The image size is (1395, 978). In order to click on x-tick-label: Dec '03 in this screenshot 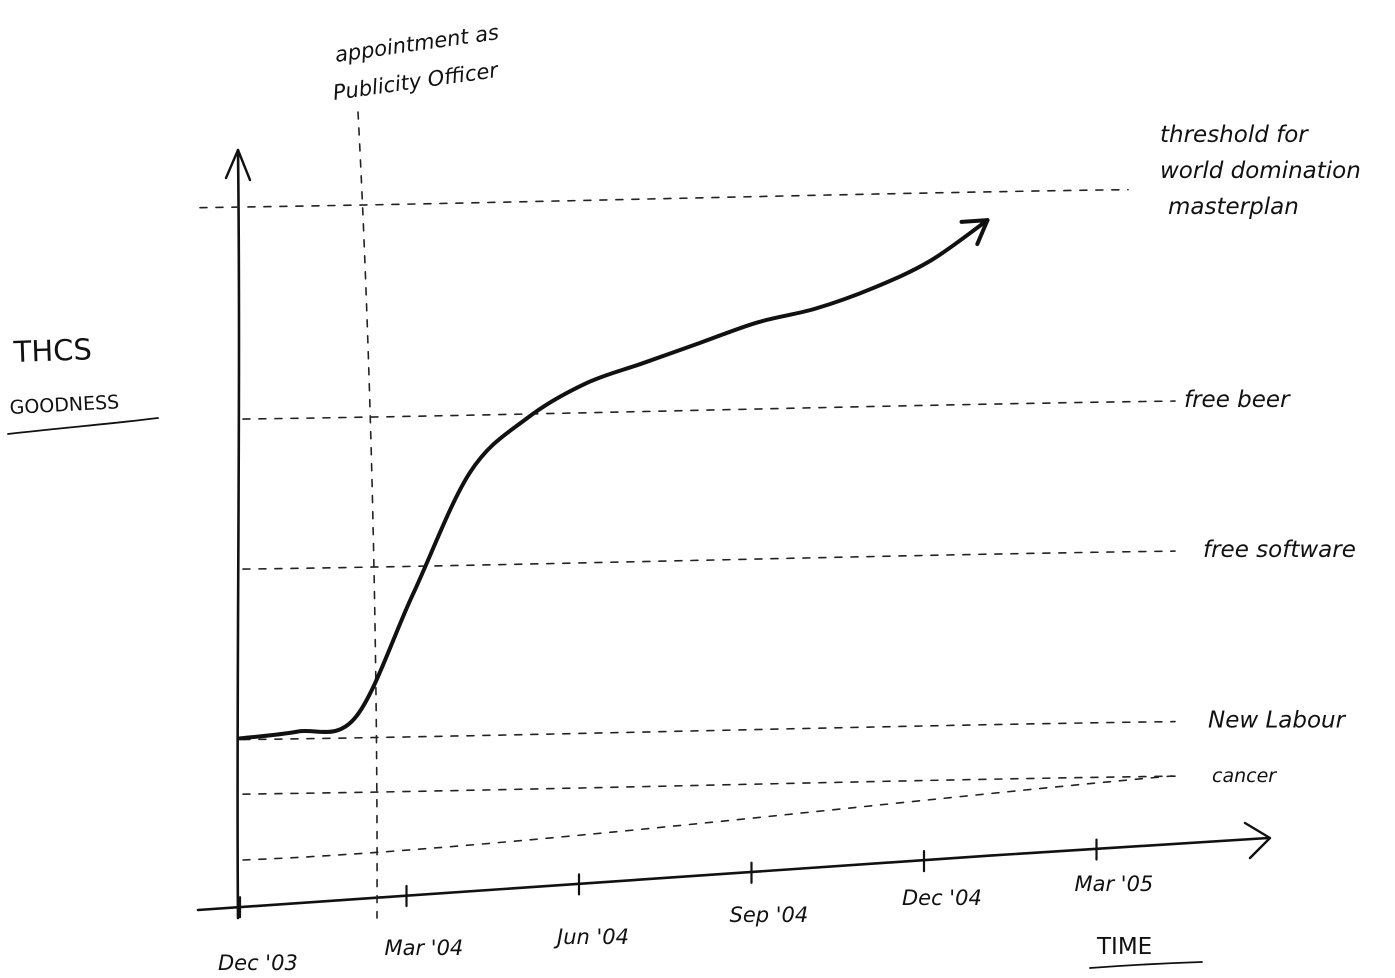, I will do `click(258, 963)`.